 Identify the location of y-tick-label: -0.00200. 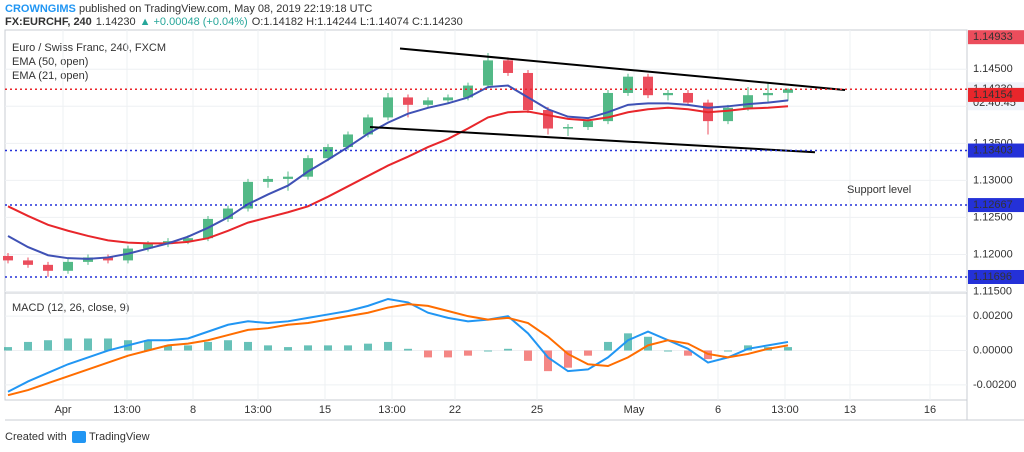
(994, 385).